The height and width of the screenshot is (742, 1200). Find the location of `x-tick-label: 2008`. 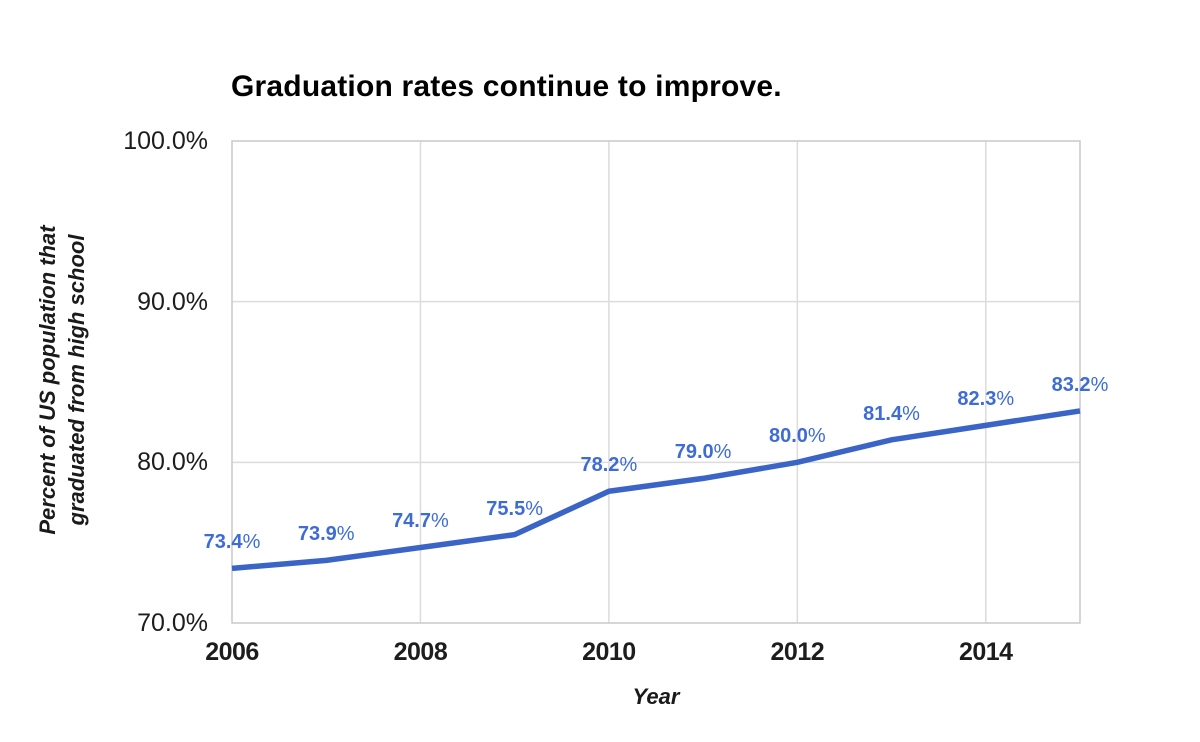

x-tick-label: 2008 is located at coordinates (420, 652).